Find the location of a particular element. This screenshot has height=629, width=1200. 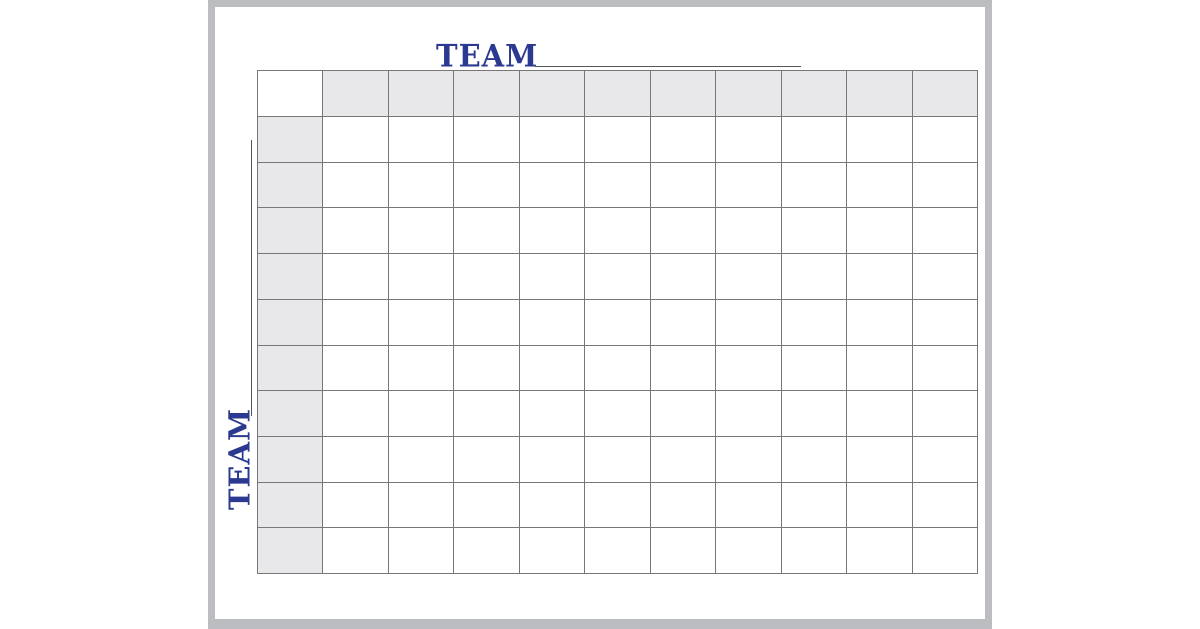

top-team-name-line is located at coordinates (668, 66).